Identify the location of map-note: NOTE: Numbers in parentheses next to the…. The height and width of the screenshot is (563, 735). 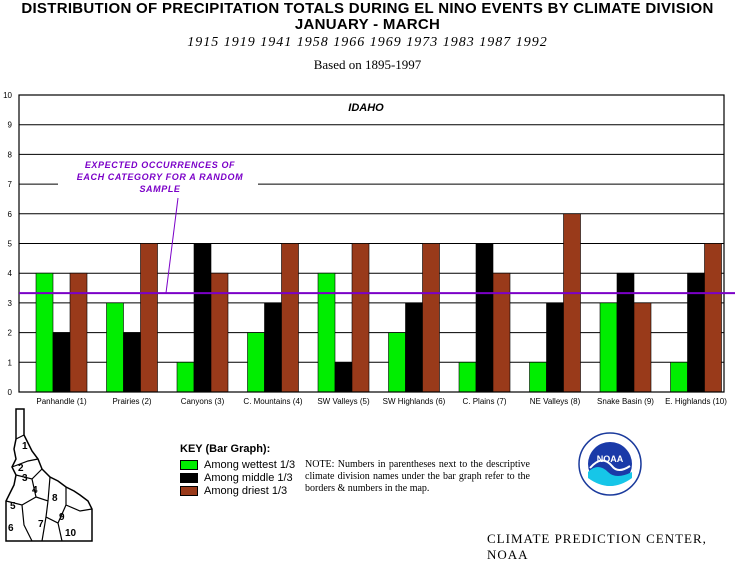
(417, 476).